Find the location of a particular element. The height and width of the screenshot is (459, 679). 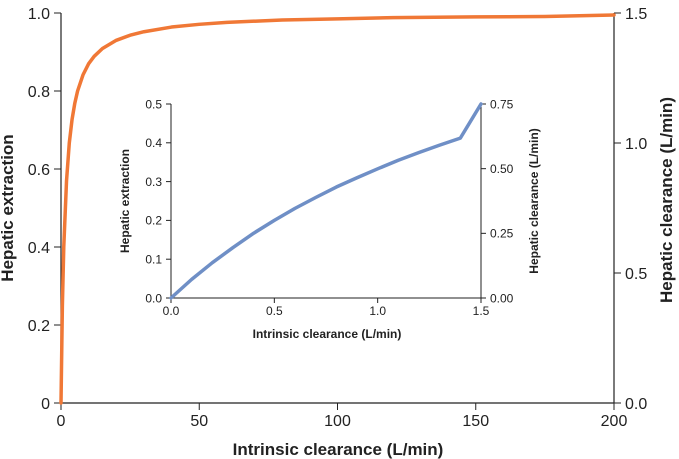

inset-y2-tick-label: 0.25 is located at coordinates (502, 234).